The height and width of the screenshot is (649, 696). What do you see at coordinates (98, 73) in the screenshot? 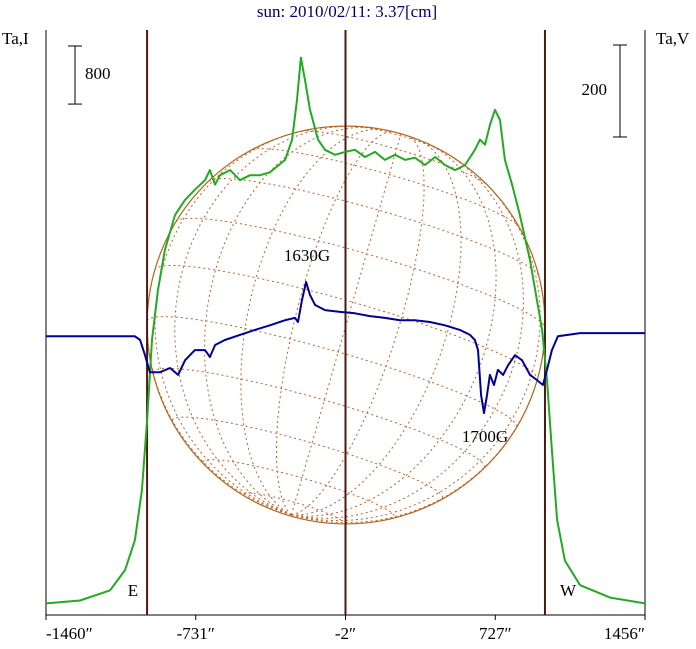
I see `scale-bar-label: 800` at bounding box center [98, 73].